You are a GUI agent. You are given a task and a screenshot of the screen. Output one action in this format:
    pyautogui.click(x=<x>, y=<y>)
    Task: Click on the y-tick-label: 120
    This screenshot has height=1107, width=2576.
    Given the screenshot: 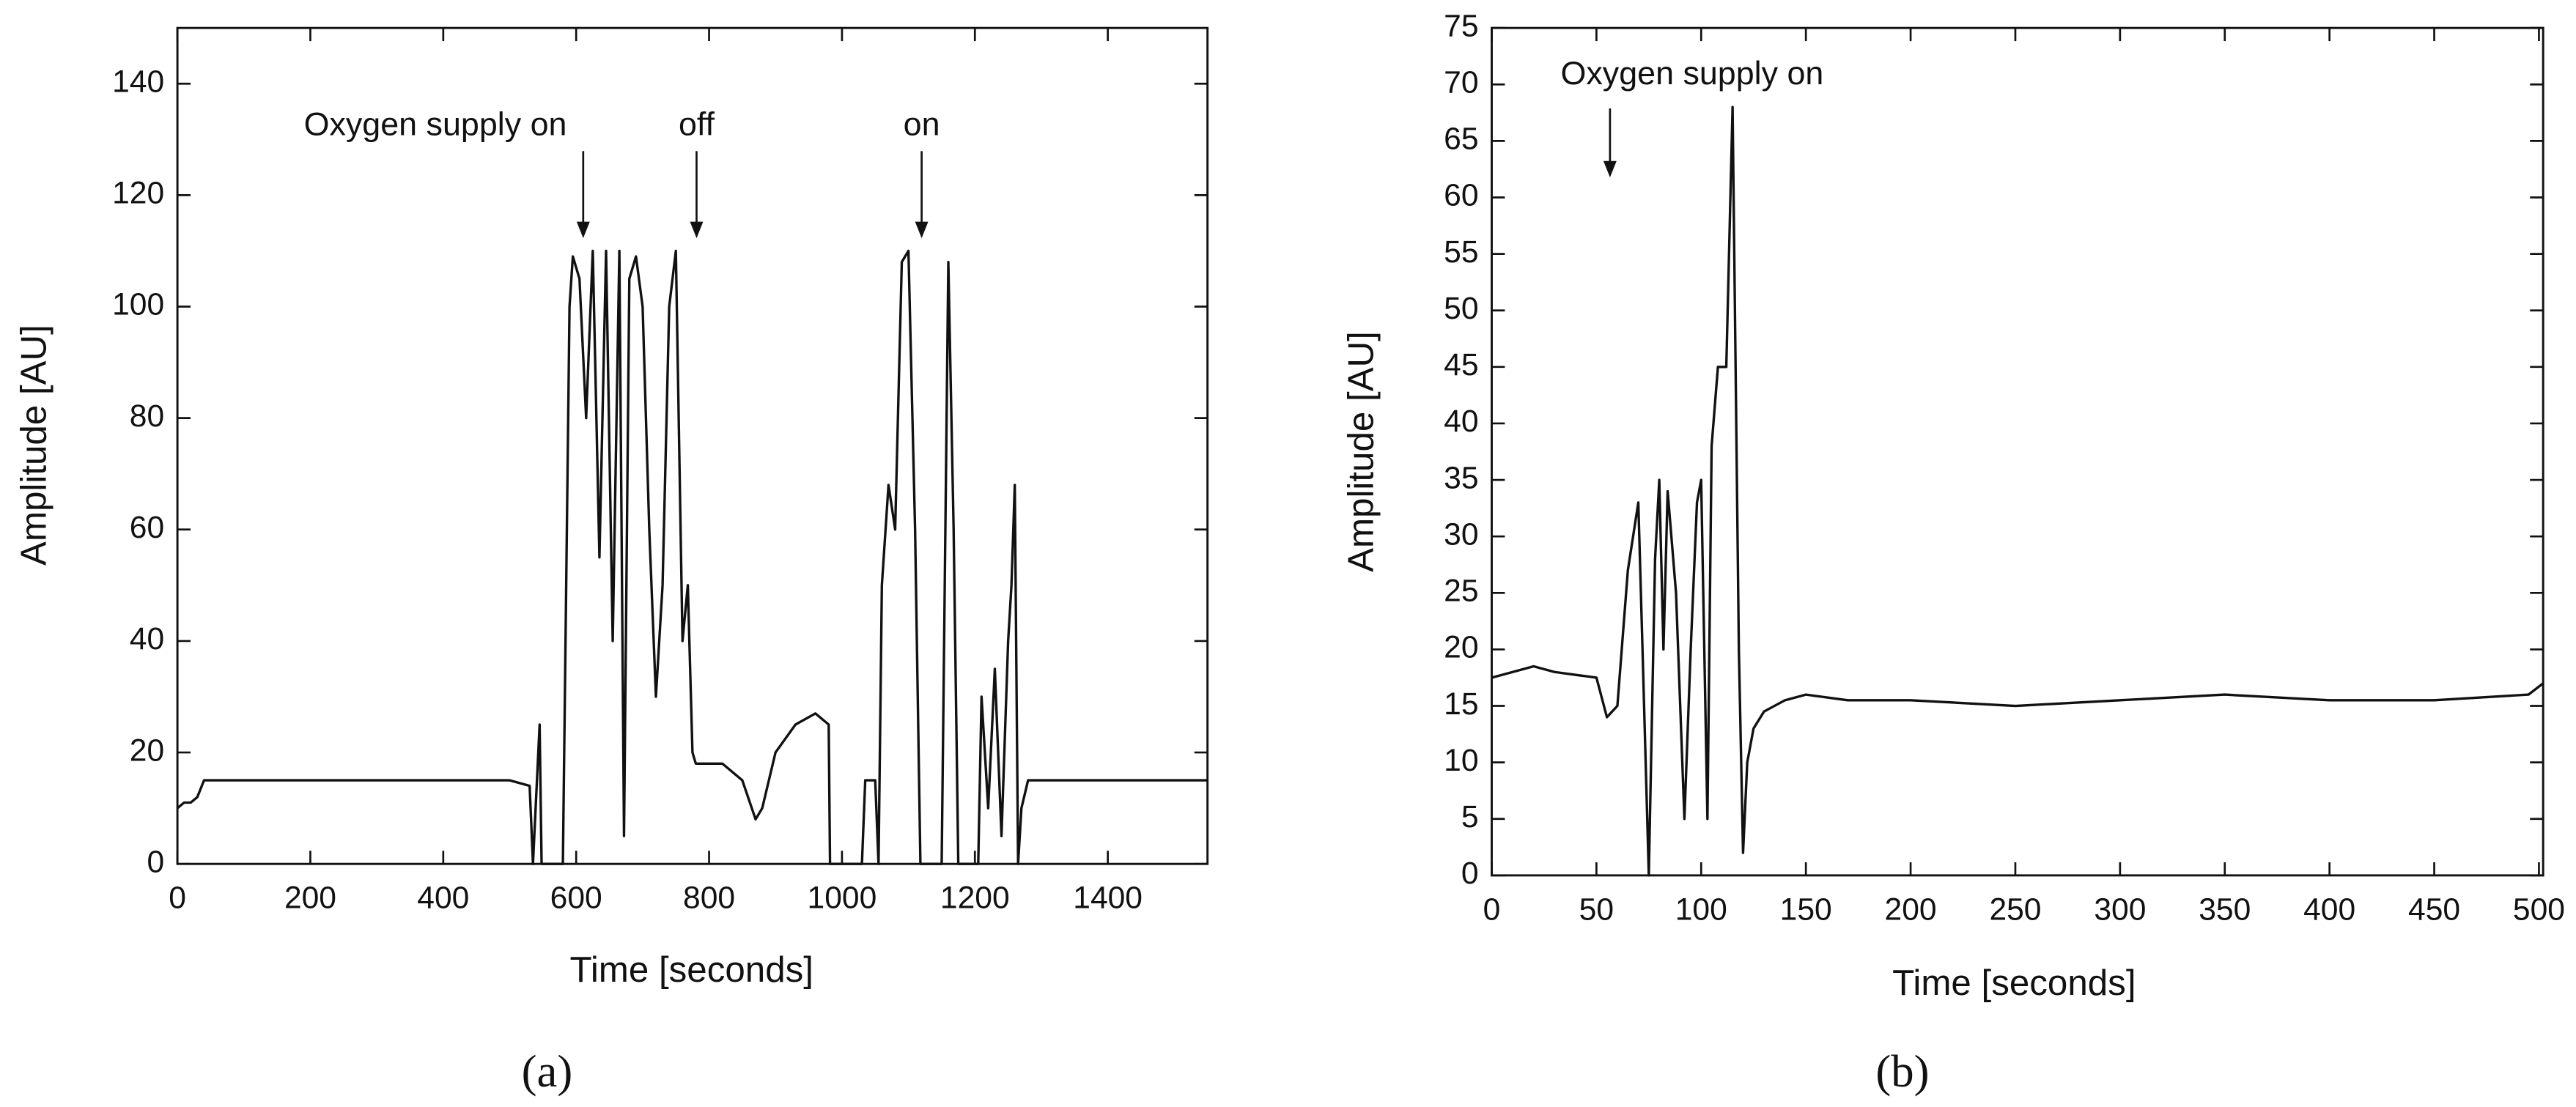 What is the action you would take?
    pyautogui.click(x=138, y=193)
    